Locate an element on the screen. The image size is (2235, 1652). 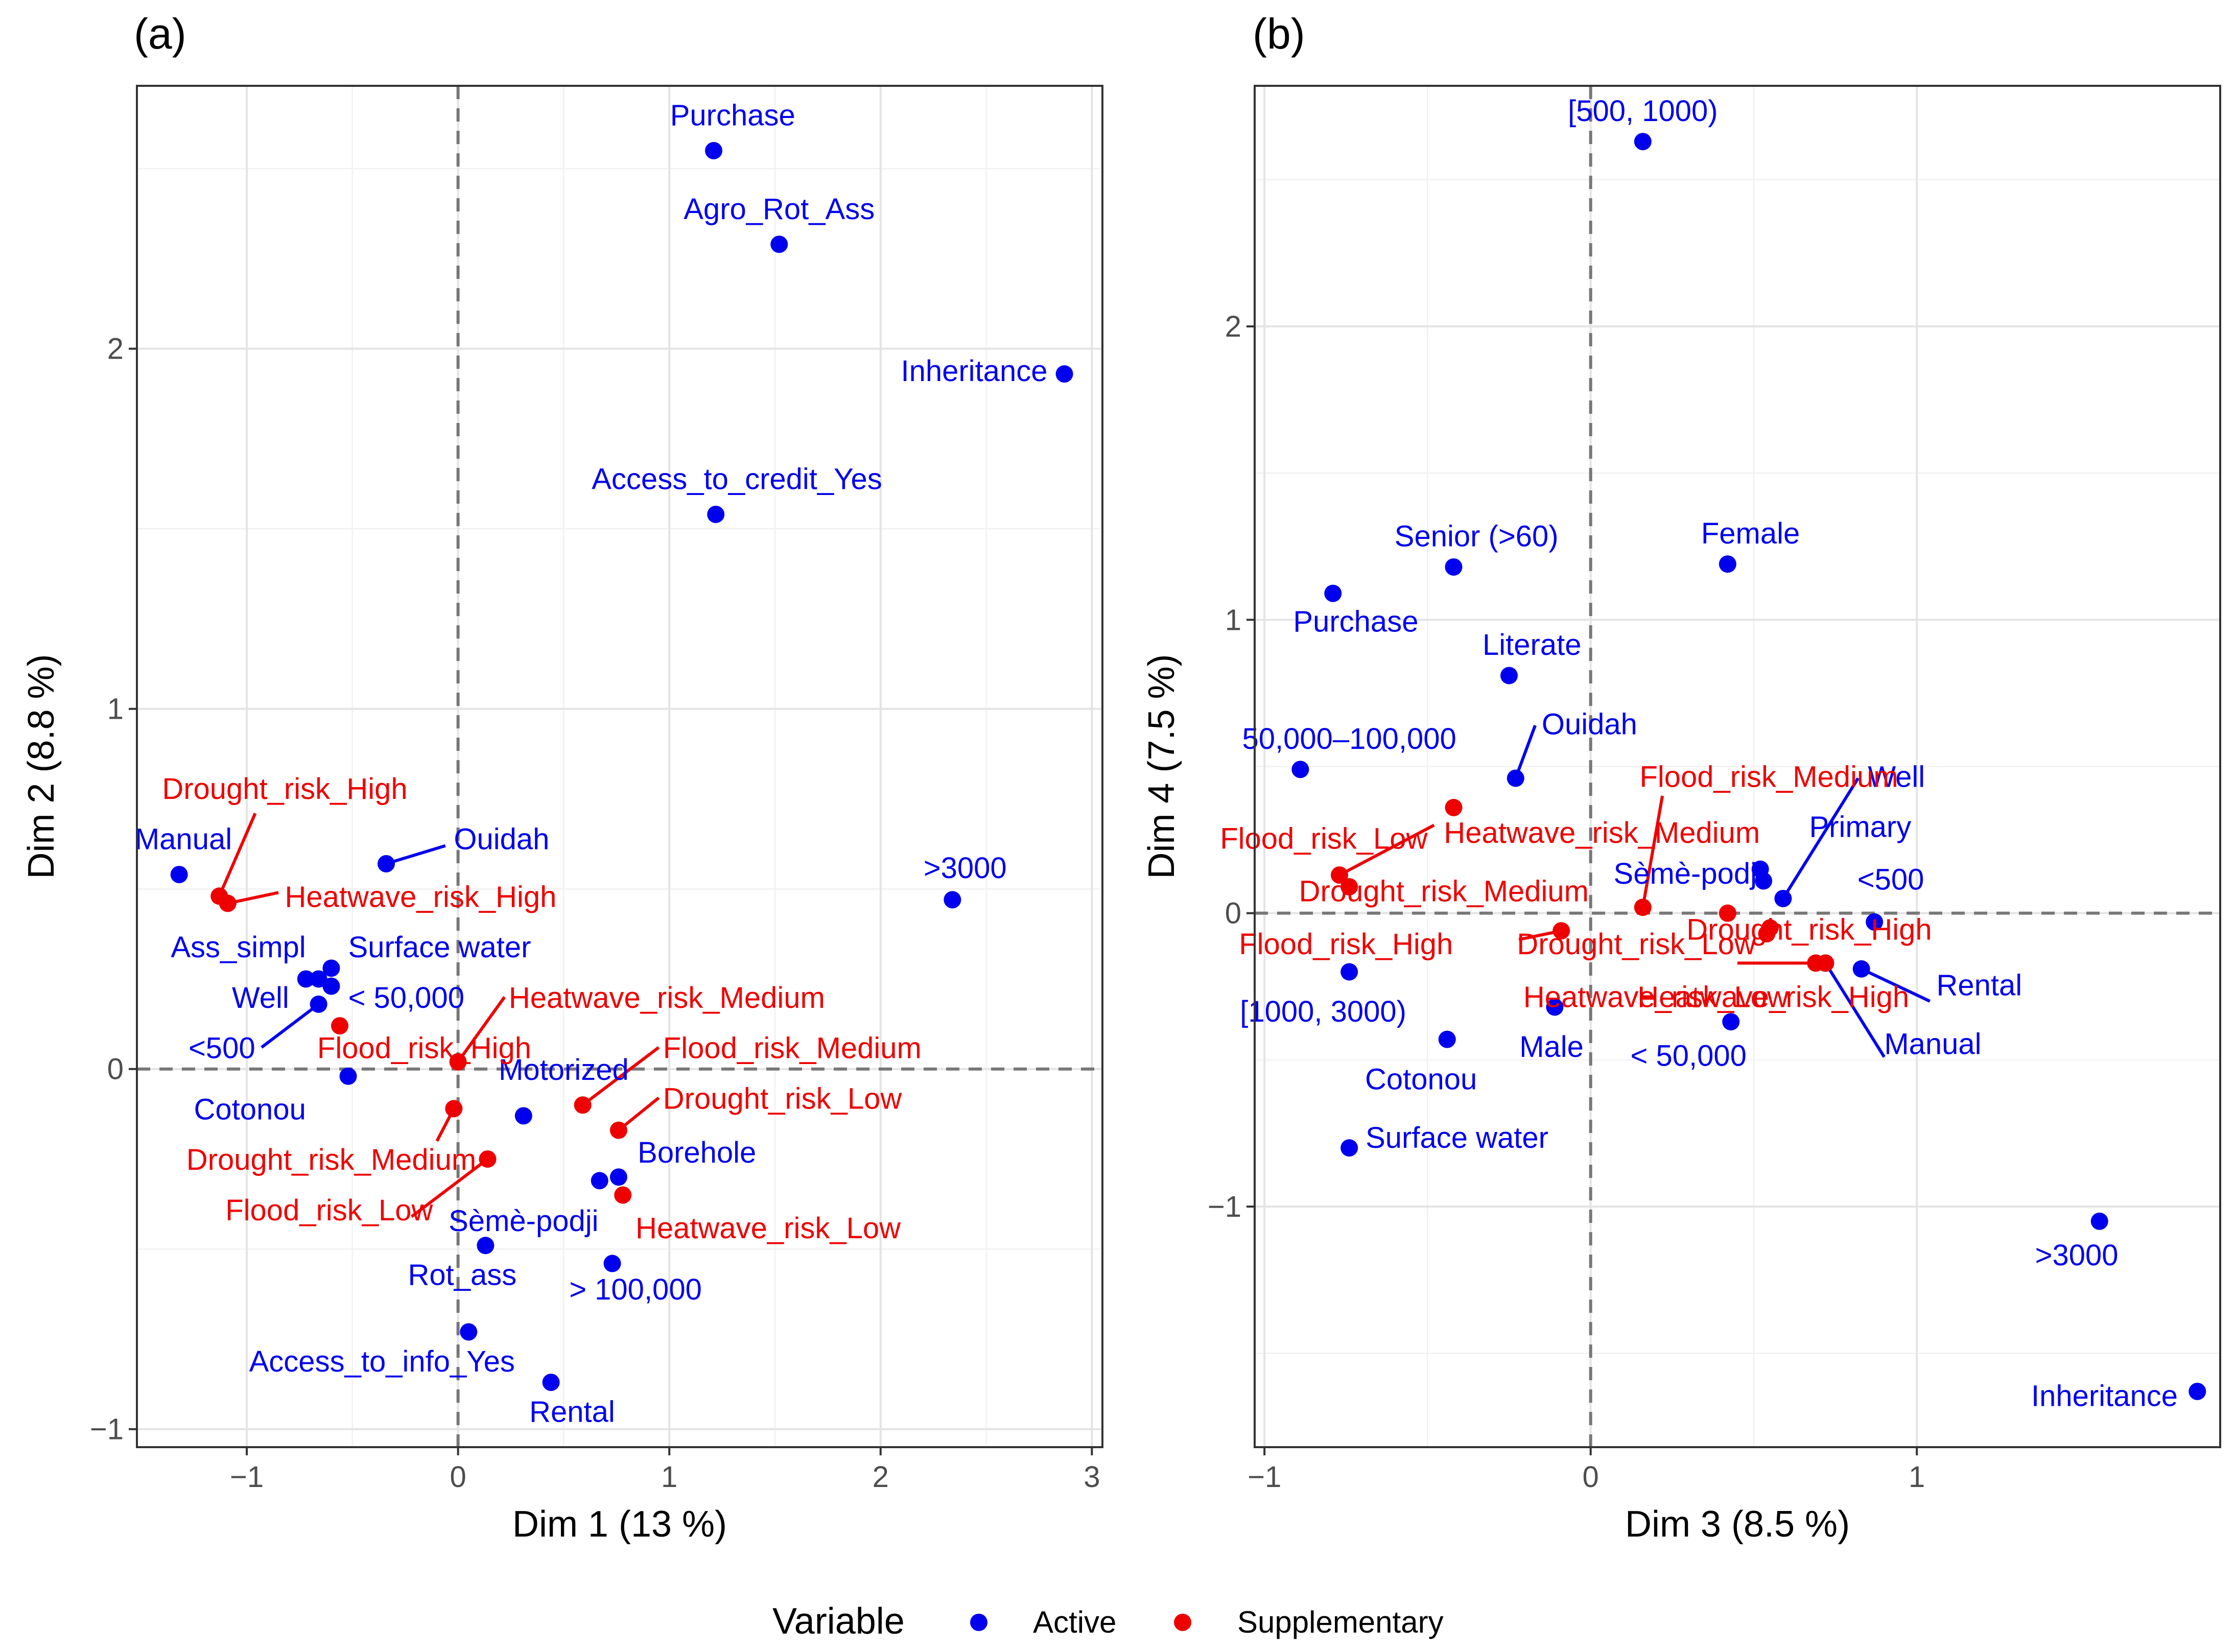
point-drought-risk-medium is located at coordinates (1349, 886).